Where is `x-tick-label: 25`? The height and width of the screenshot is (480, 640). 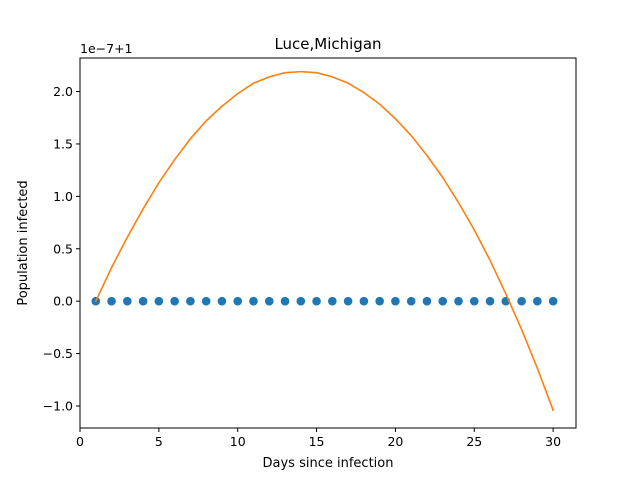 x-tick-label: 25 is located at coordinates (474, 441).